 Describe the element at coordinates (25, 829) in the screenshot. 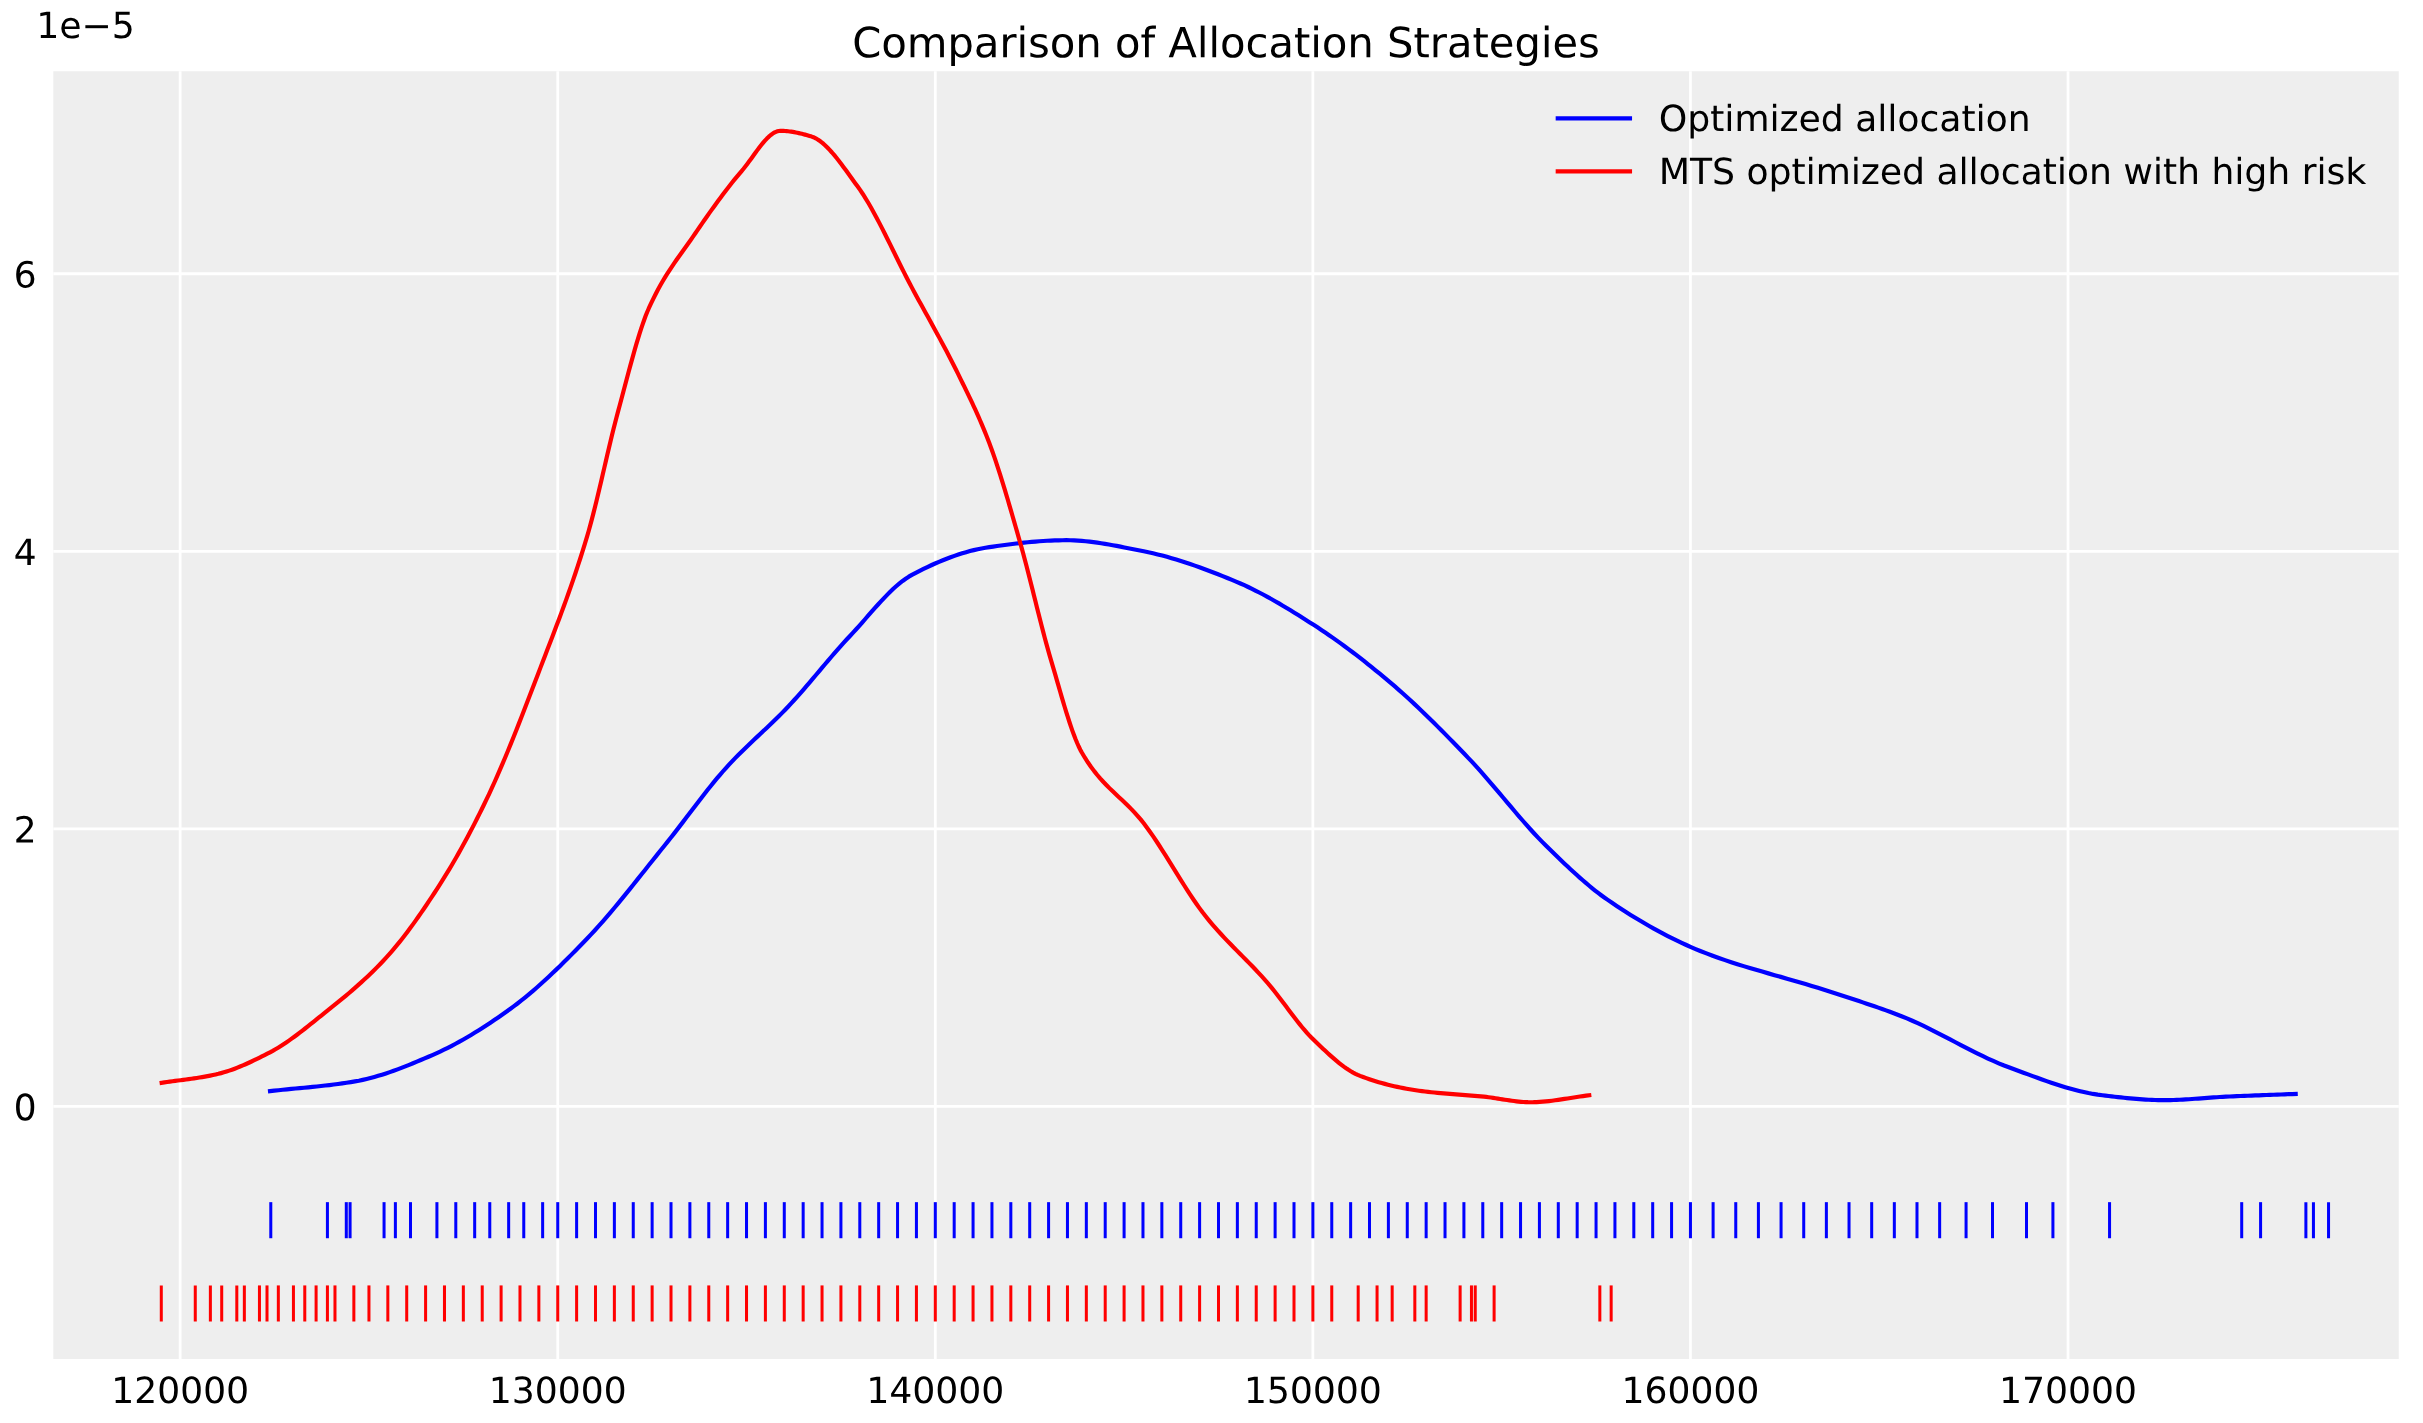

I see `y-tick-label: 2` at that location.